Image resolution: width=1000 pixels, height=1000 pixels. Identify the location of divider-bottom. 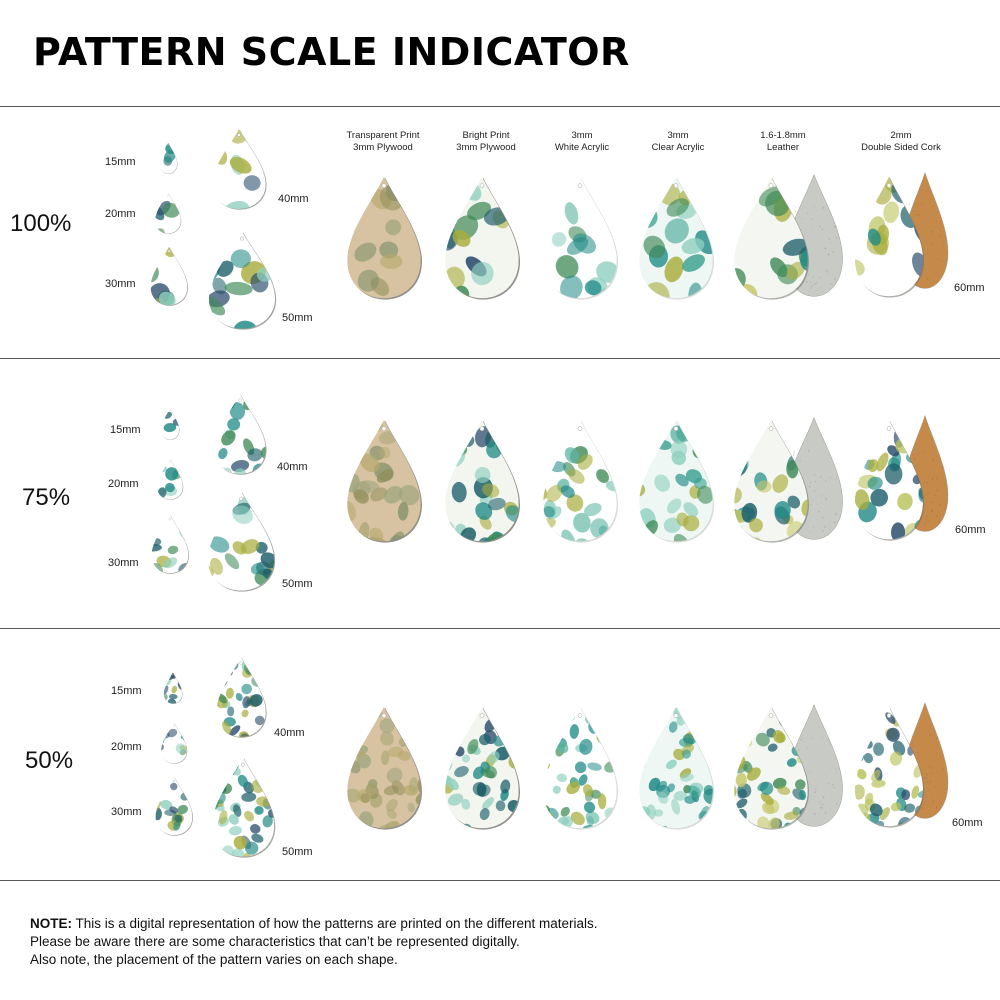
(500, 880).